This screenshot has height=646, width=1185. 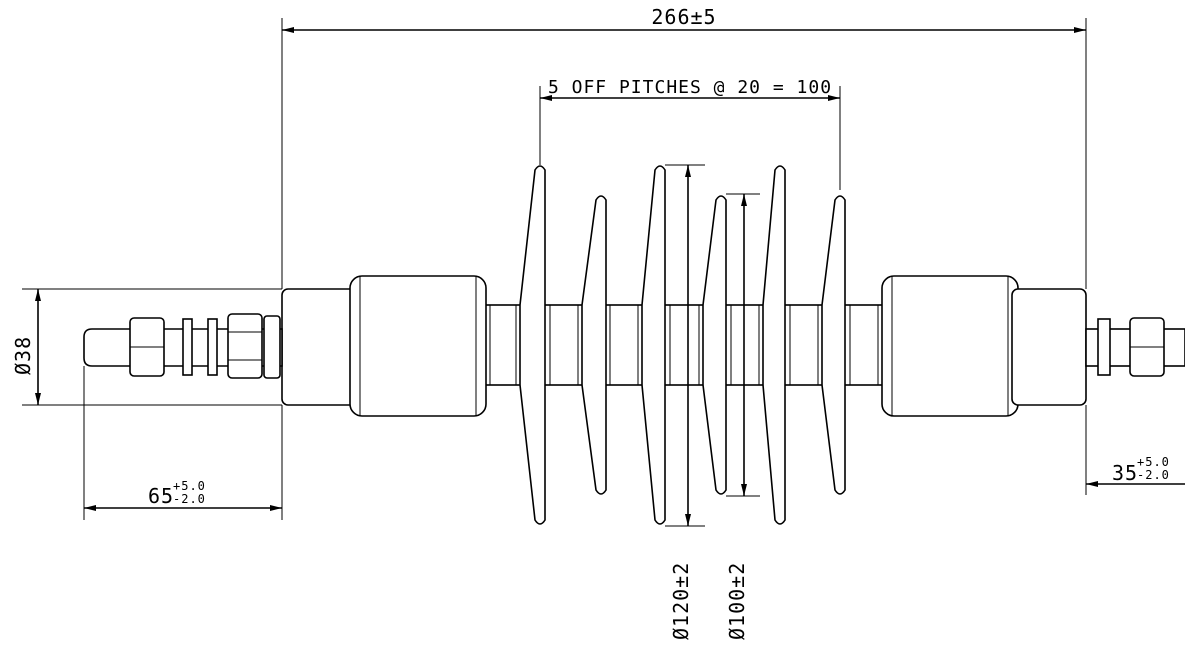 I want to click on left-stud-tol-upper: +5.0, so click(x=189, y=486).